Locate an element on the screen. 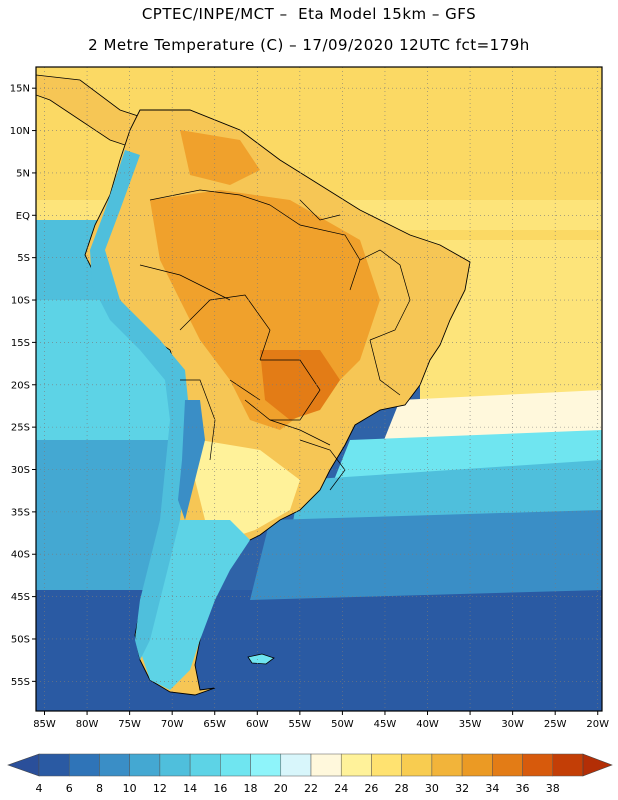  longitude-label: 80W is located at coordinates (87, 724).